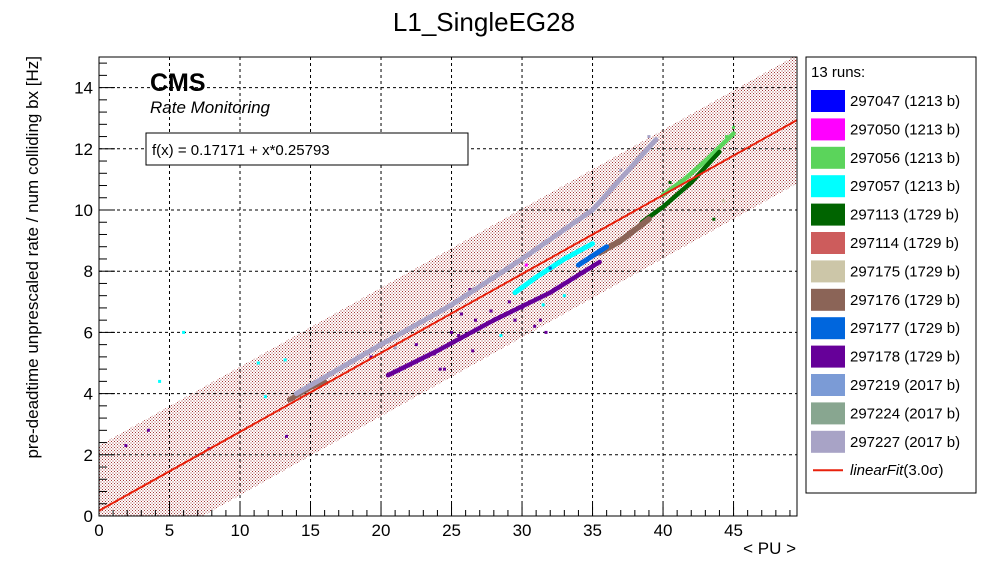 This screenshot has height=572, width=996. What do you see at coordinates (769, 548) in the screenshot?
I see `x-axis-label: < PU >` at bounding box center [769, 548].